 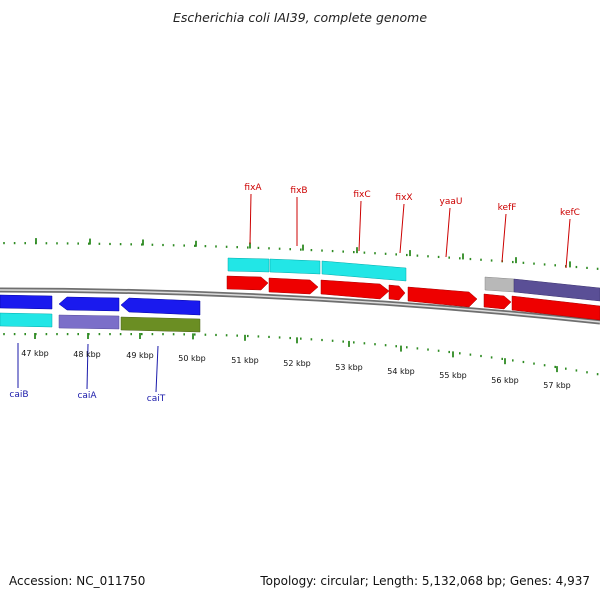 What do you see at coordinates (499, 284) in the screenshot?
I see `feature-kefF-cds` at bounding box center [499, 284].